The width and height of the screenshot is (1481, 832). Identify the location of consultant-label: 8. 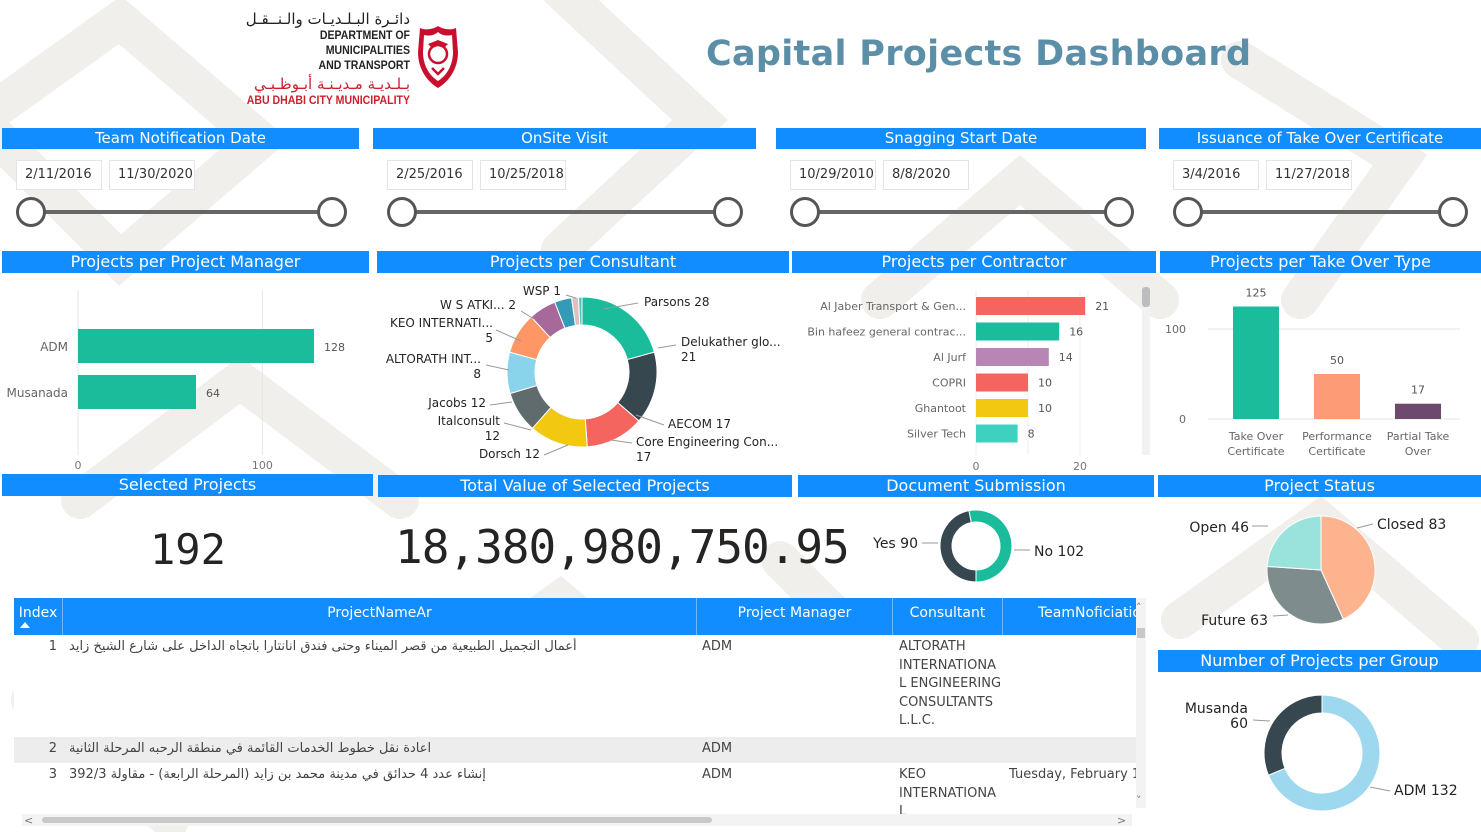
(477, 374).